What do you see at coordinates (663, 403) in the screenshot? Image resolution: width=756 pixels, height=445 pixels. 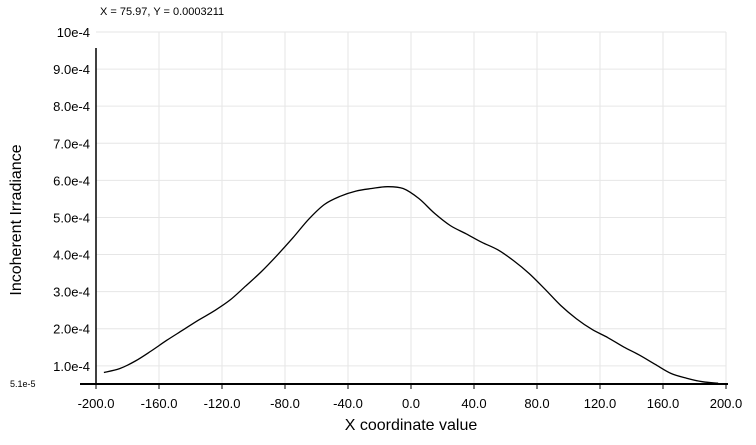 I see `x-tick-label: 160.0` at bounding box center [663, 403].